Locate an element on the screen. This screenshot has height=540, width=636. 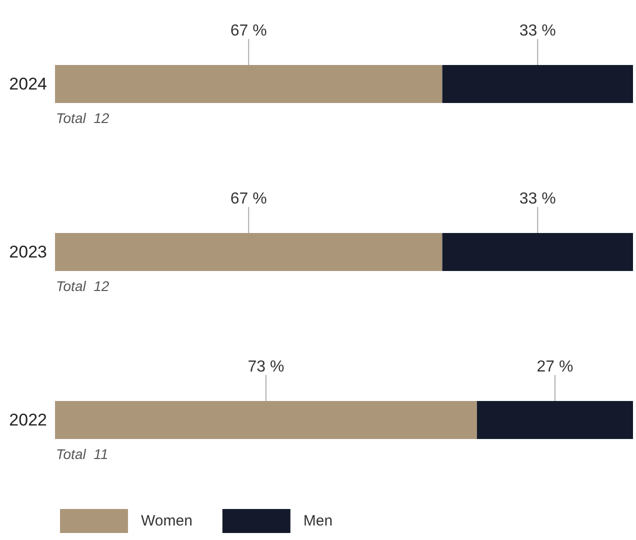
y-tick-label: 2024 is located at coordinates (28, 84).